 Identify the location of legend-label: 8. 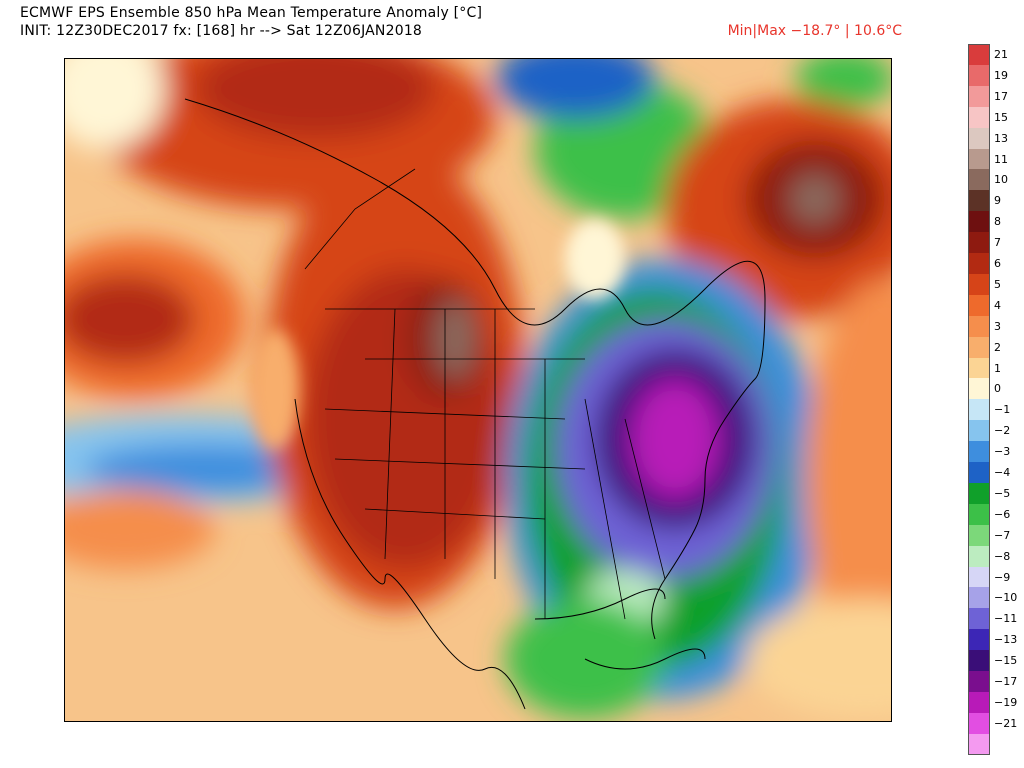
(997, 222).